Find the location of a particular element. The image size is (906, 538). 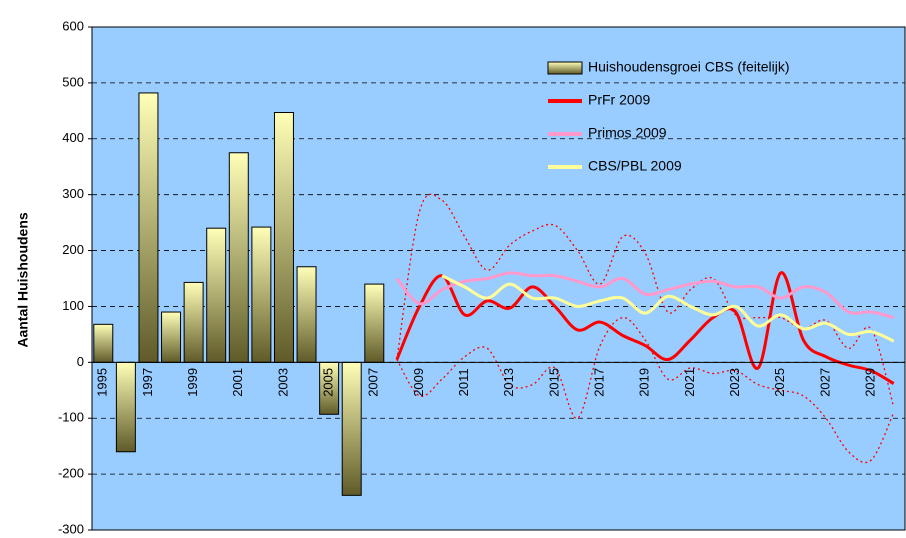

x-tick-label: 1995 is located at coordinates (102, 382).